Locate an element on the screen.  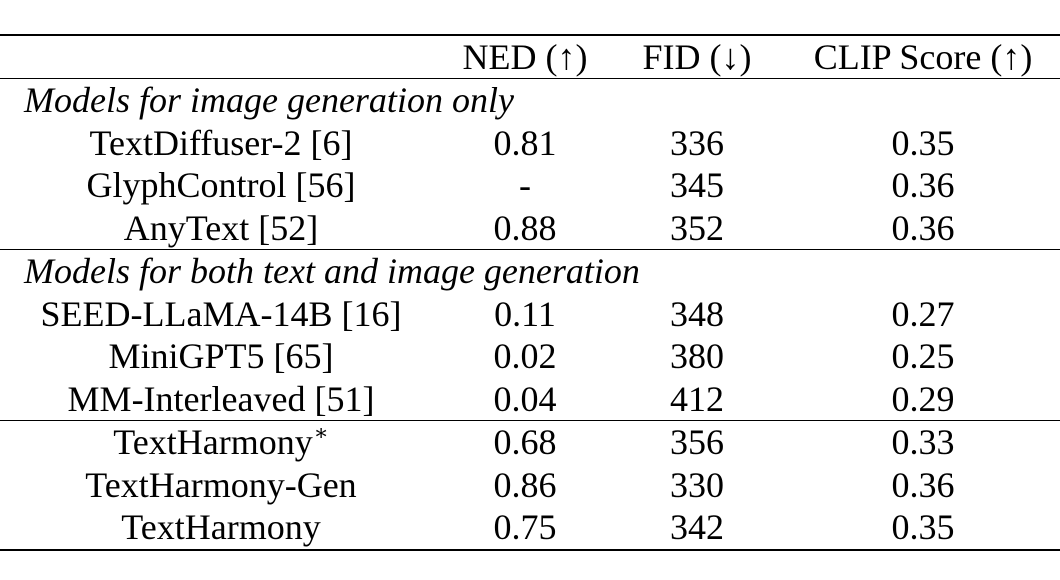
fid-cell: 336 is located at coordinates (697, 142).